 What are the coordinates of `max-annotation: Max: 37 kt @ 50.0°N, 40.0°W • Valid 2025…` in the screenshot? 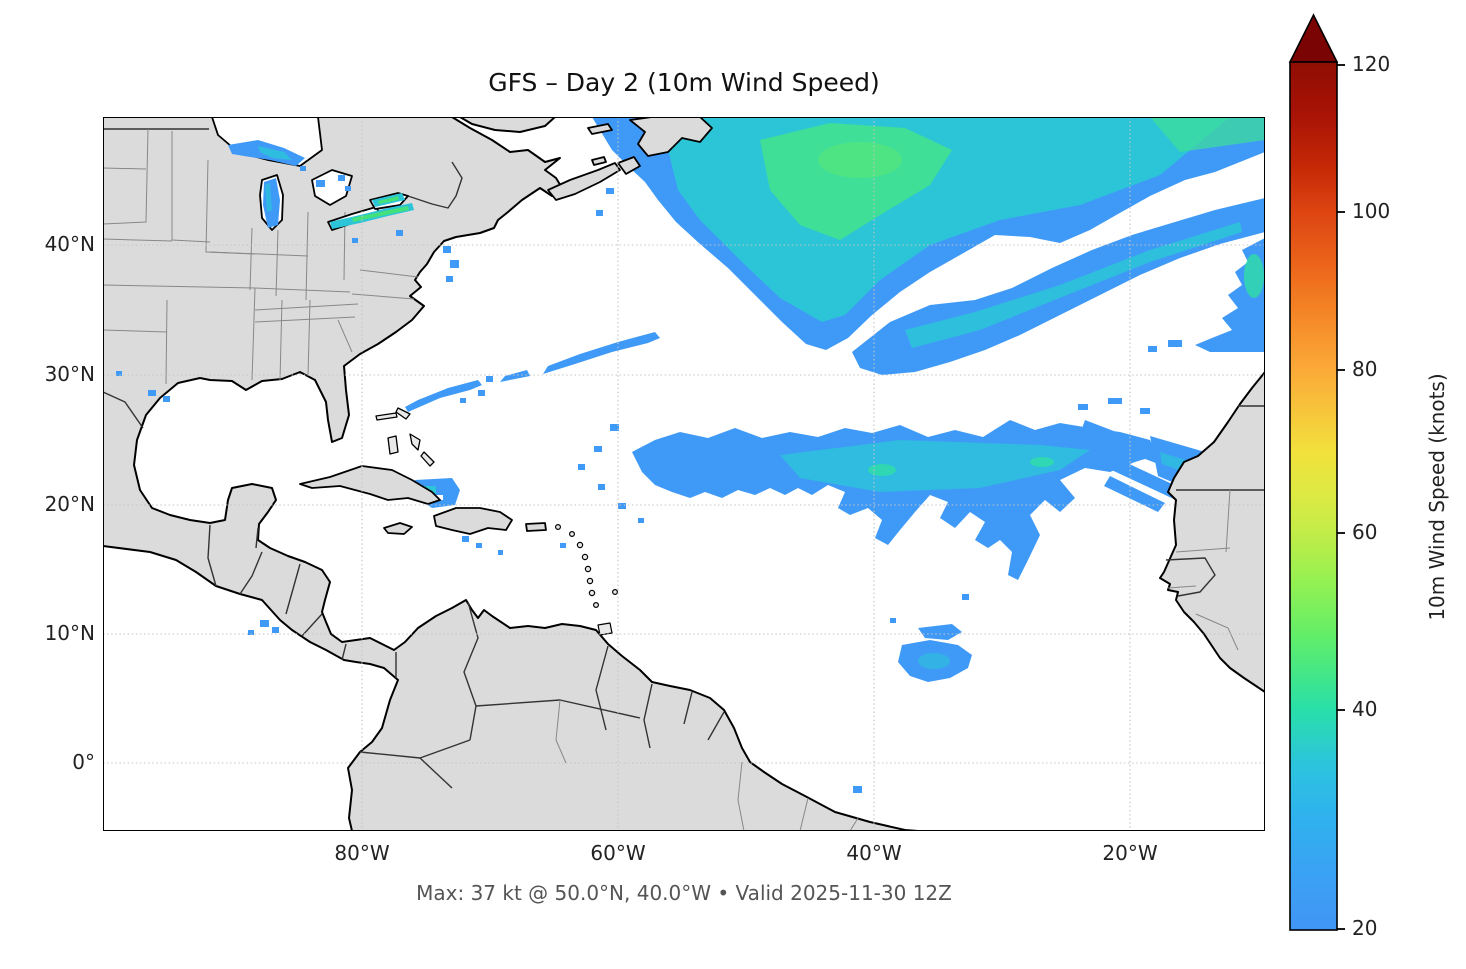 It's located at (684, 893).